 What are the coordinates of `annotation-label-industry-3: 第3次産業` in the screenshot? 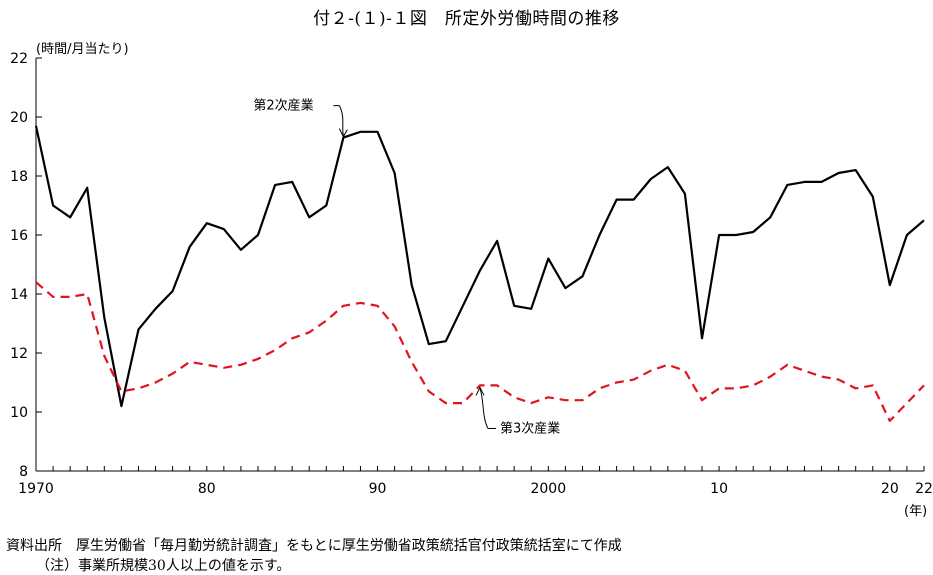 It's located at (530, 428).